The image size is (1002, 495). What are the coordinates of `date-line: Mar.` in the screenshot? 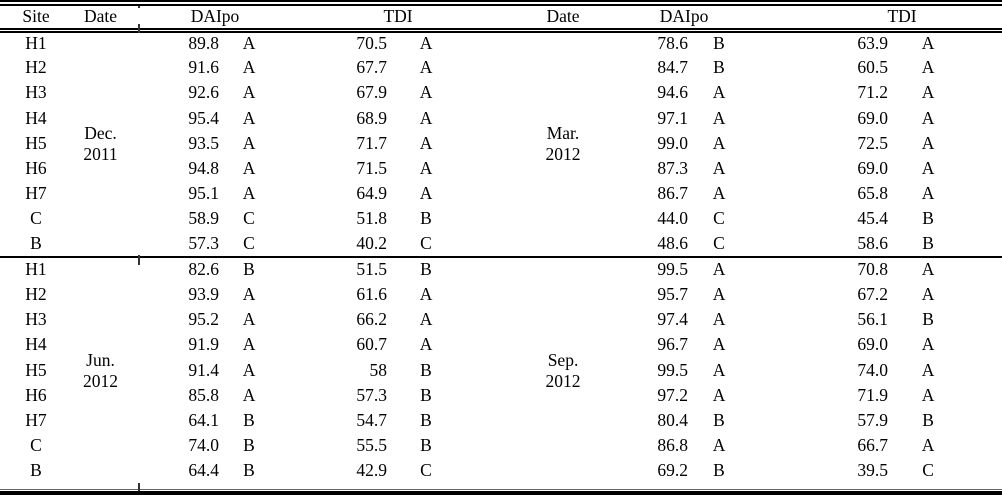 It's located at (563, 133).